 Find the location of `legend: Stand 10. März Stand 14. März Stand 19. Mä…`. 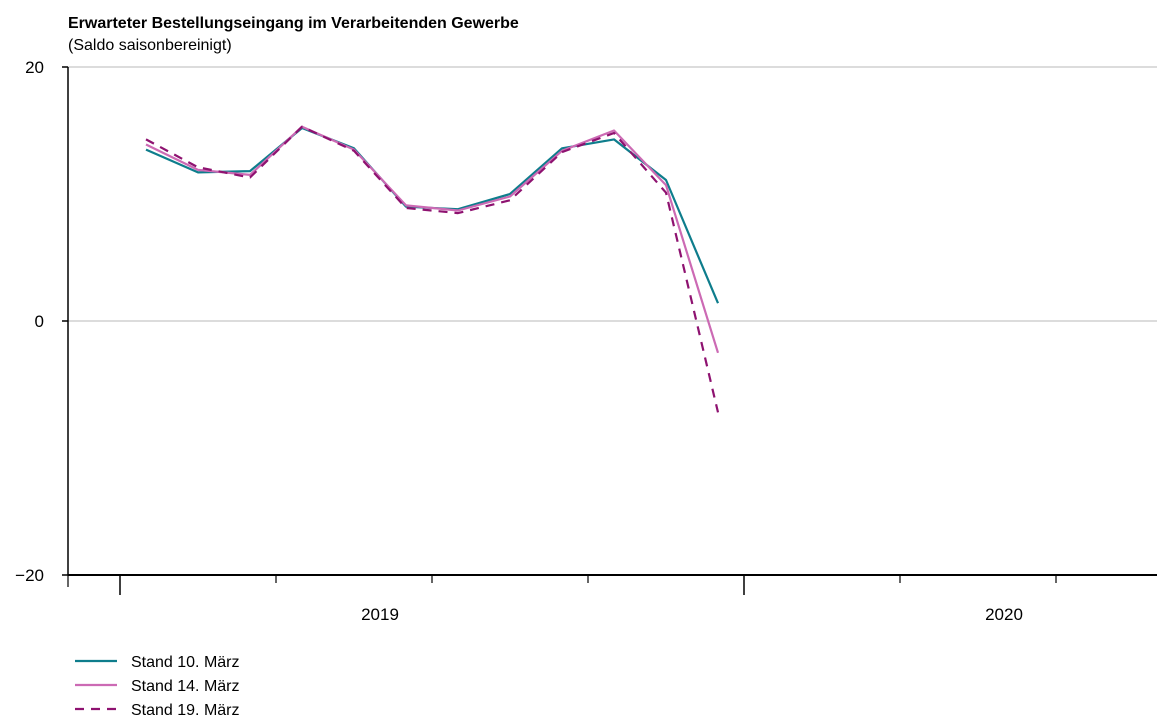

legend: Stand 10. März Stand 14. März Stand 19. Mä… is located at coordinates (157, 686).